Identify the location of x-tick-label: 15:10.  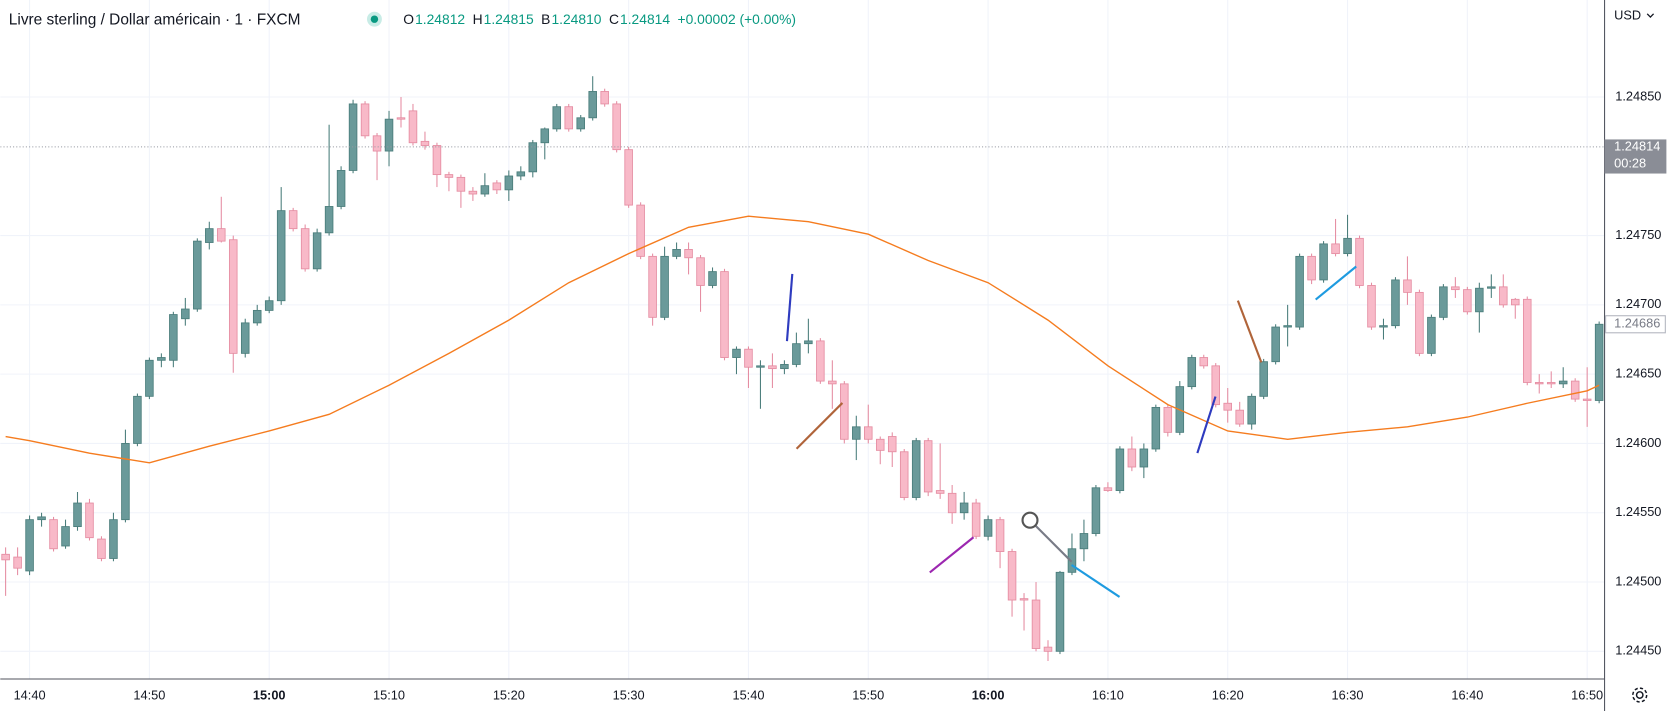
(389, 694).